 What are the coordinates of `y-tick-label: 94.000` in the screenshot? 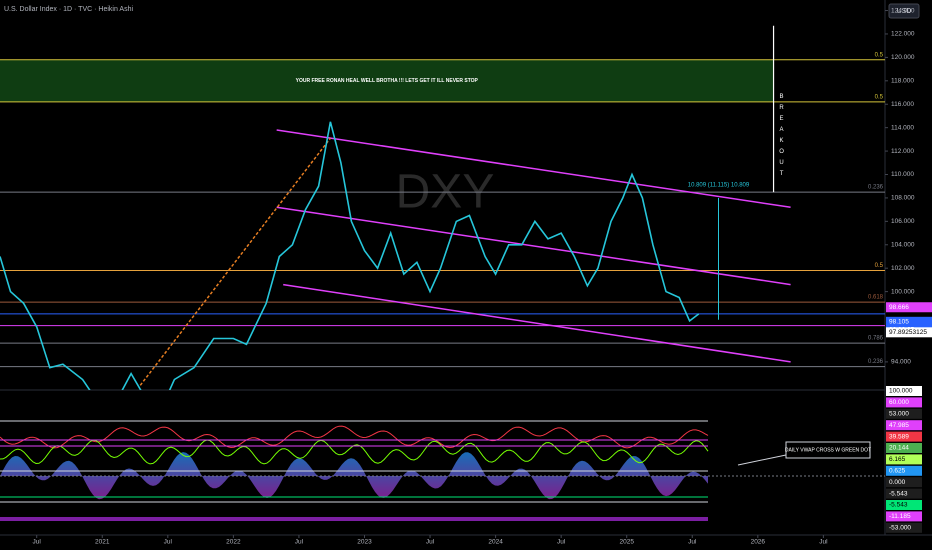 It's located at (901, 362).